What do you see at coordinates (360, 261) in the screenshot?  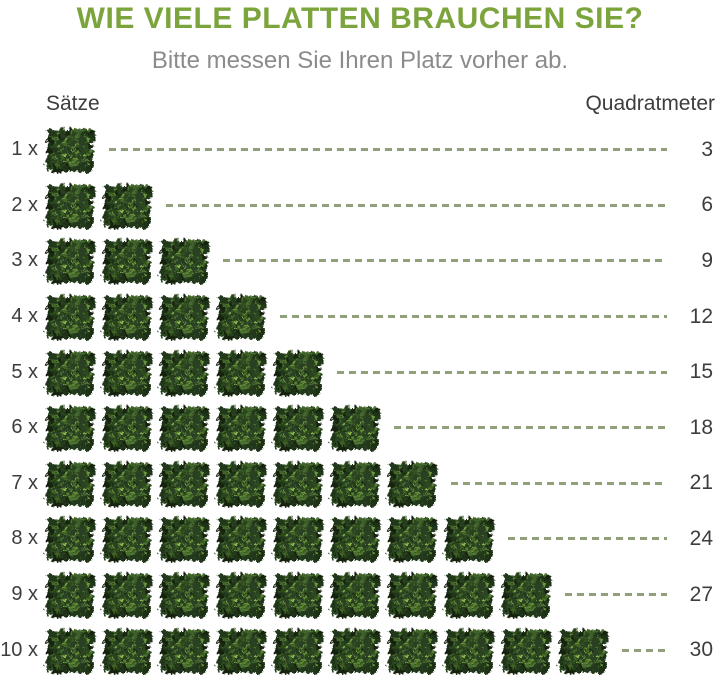 I see `pictogram-row: 3 x 9` at bounding box center [360, 261].